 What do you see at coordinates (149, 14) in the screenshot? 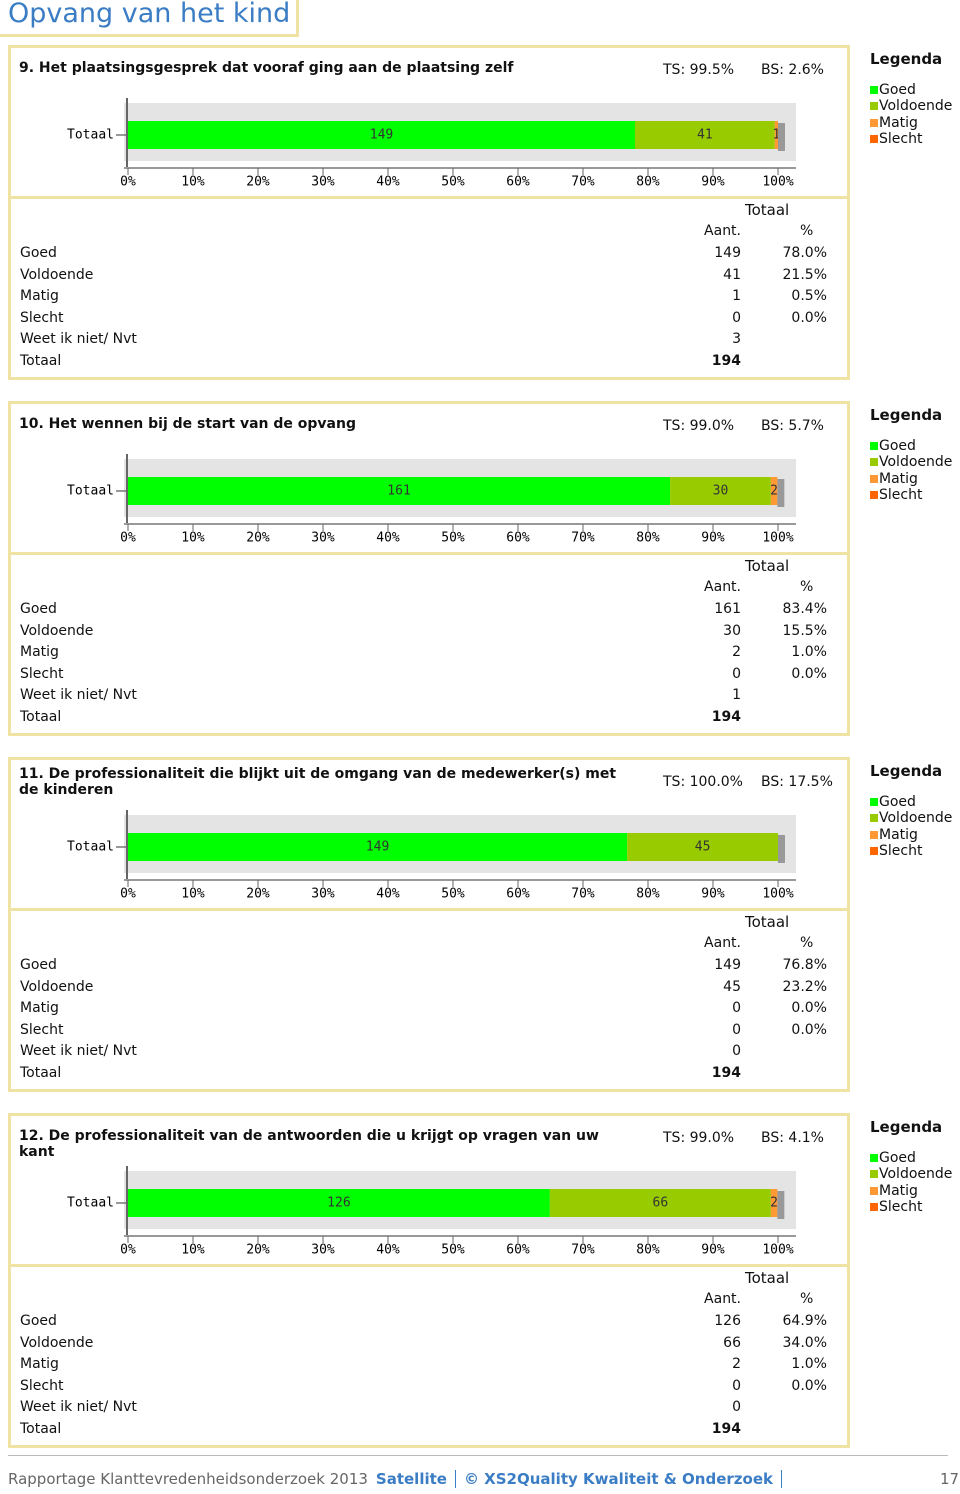
I see `page-title: Opvang van het kind` at bounding box center [149, 14].